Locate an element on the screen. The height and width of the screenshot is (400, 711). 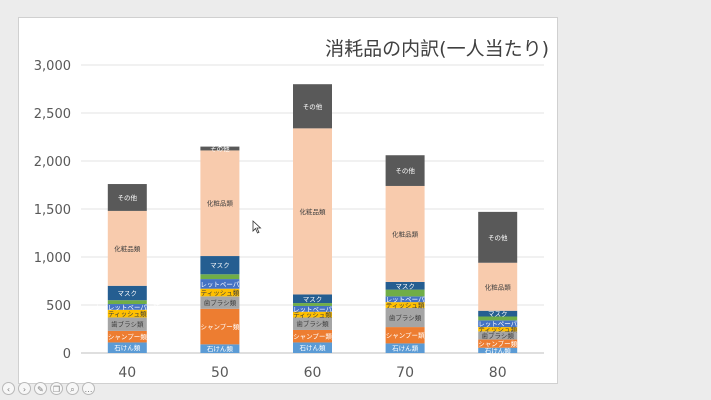
search-icon: ⌕ is located at coordinates (72, 388).